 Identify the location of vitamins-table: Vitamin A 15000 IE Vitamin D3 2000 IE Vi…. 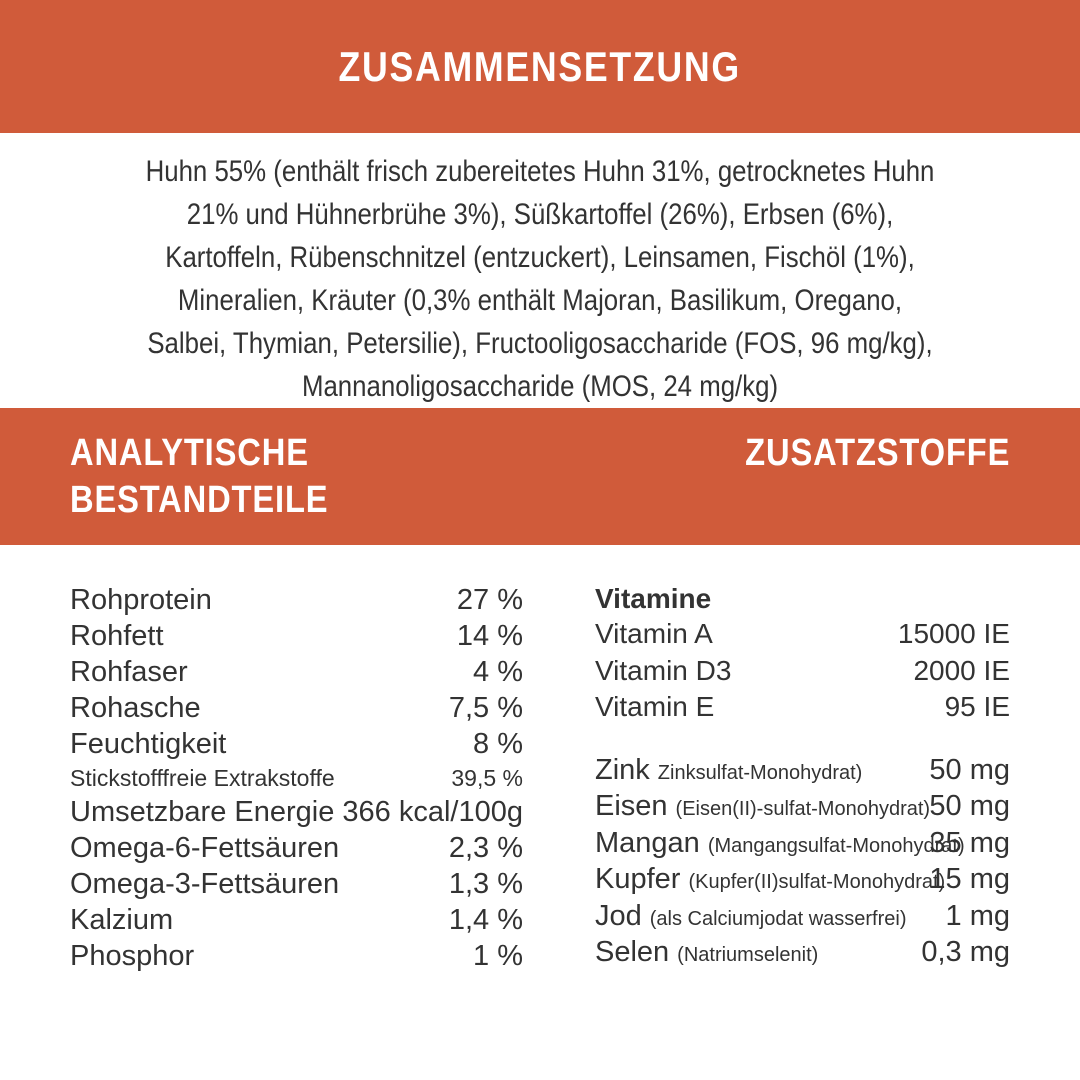
(802, 671).